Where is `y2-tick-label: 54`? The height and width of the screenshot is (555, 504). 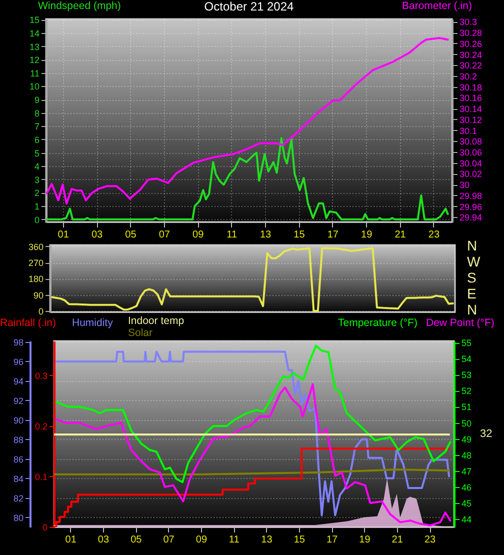
y2-tick-label: 54 is located at coordinates (467, 359).